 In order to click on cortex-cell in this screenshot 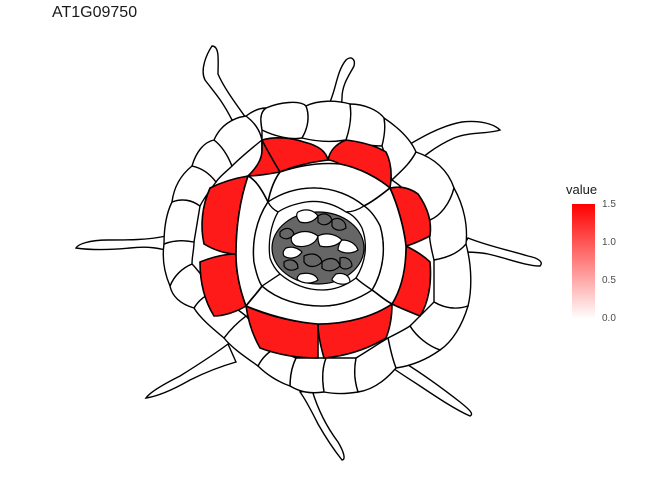, I will do `click(264, 158)`.